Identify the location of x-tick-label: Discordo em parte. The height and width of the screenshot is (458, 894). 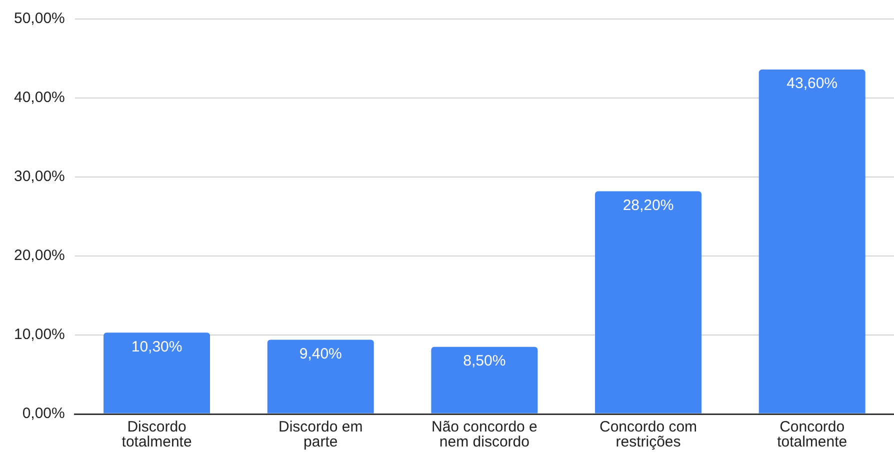
(320, 434).